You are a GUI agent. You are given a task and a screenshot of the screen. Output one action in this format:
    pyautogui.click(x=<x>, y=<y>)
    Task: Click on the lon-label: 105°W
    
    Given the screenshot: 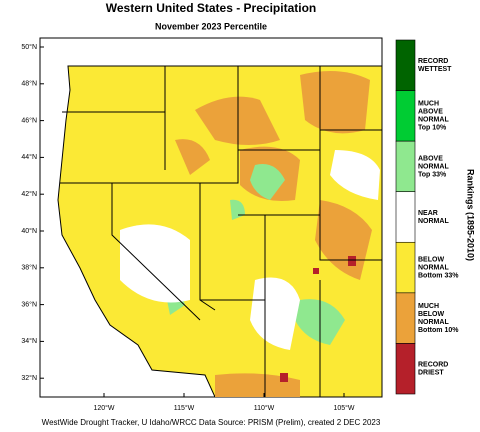 What is the action you would take?
    pyautogui.click(x=343, y=408)
    